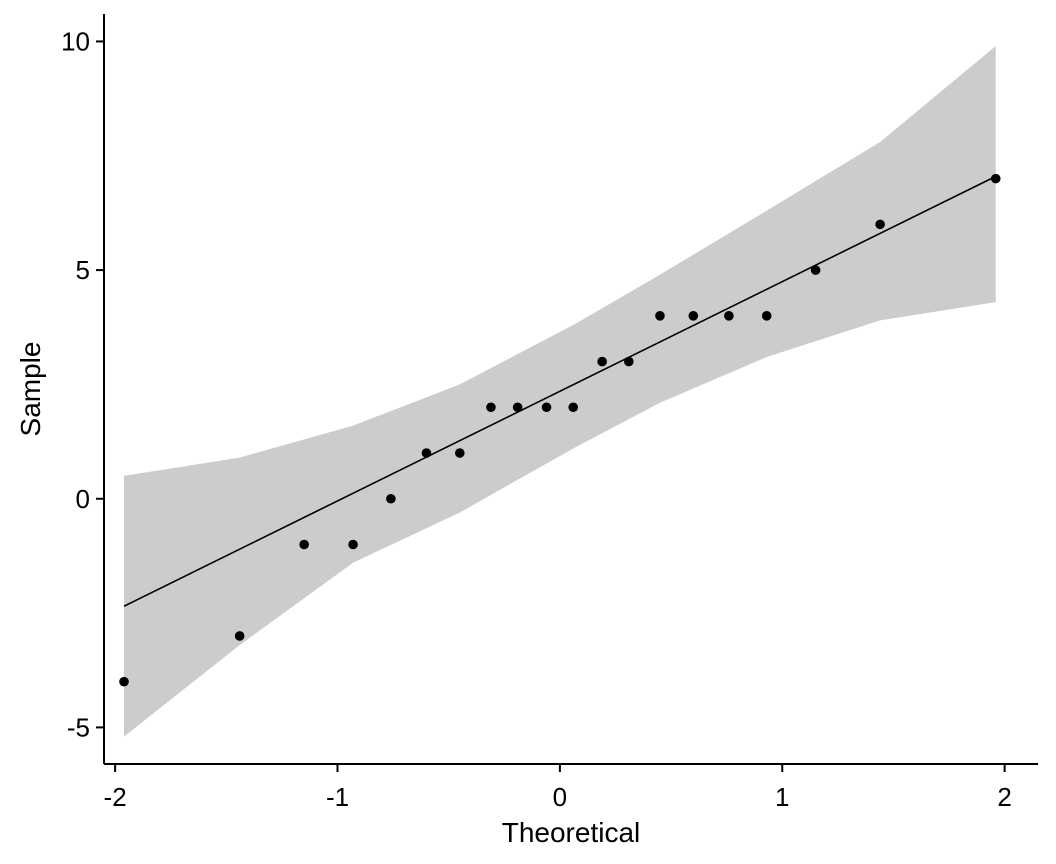 This screenshot has width=1056, height=864. I want to click on x-ticks: -2 -1 0 1 2, so click(558, 788).